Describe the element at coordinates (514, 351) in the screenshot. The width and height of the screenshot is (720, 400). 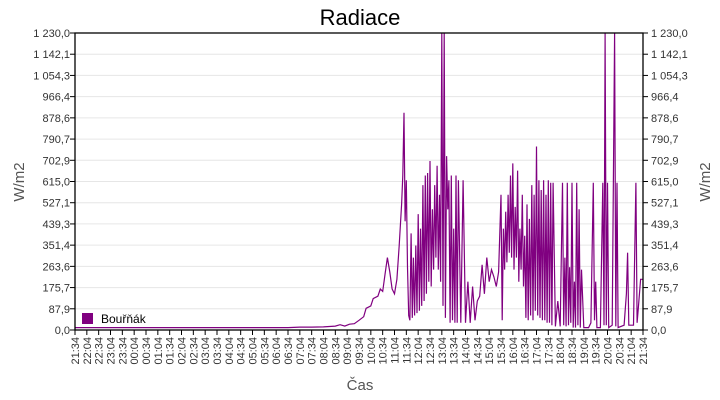
I see `x-tick-label: 16:04` at that location.